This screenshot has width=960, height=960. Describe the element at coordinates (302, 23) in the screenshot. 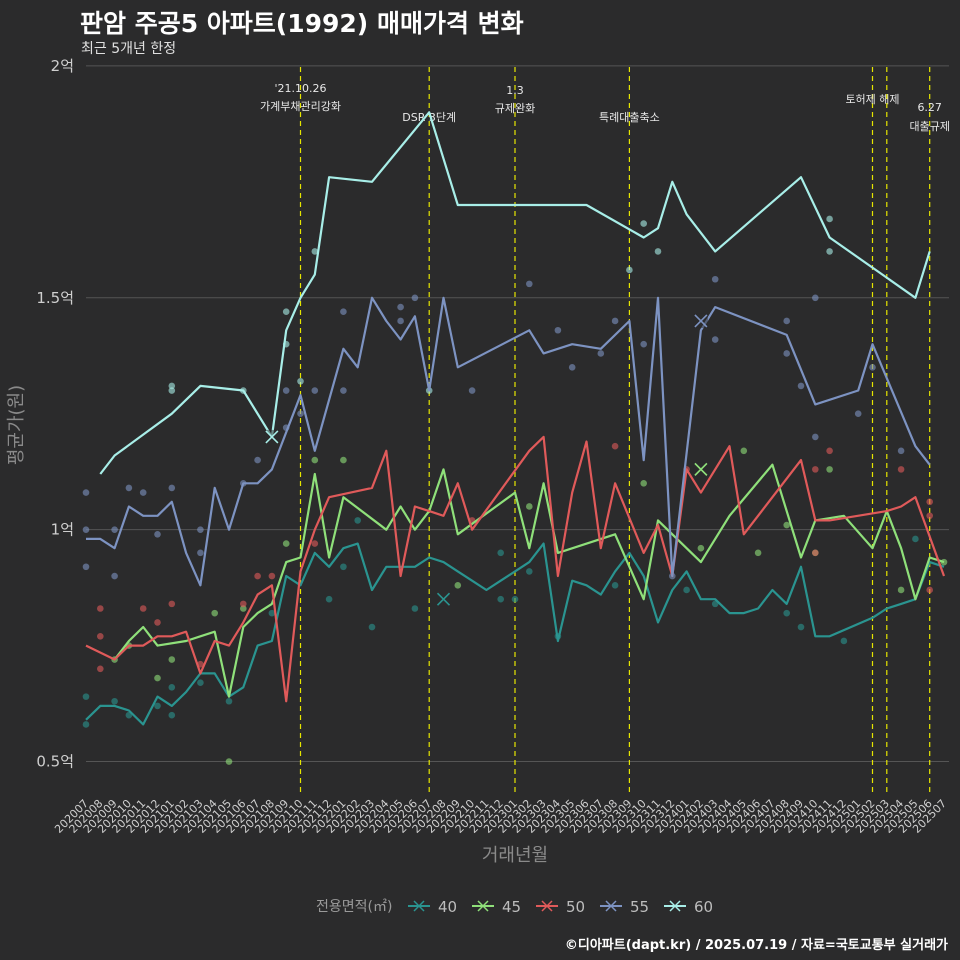

I see `chart-title: 판암 주공5 아파트(1992) 매매가격 변화` at that location.